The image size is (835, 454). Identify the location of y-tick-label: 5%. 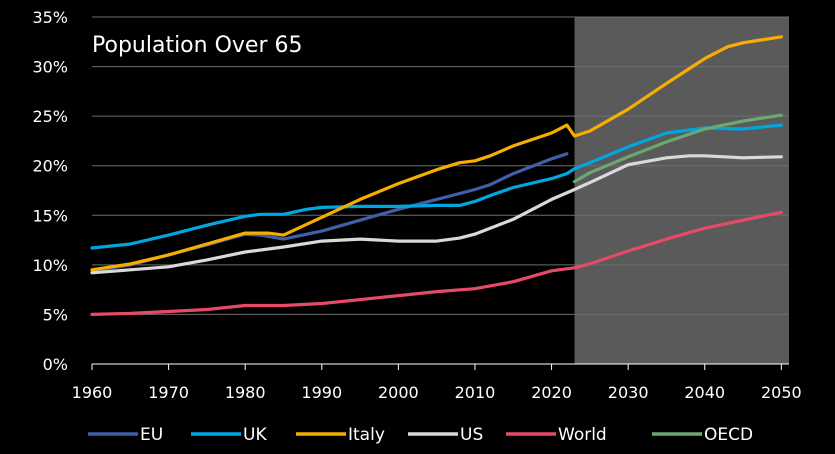
(55, 314).